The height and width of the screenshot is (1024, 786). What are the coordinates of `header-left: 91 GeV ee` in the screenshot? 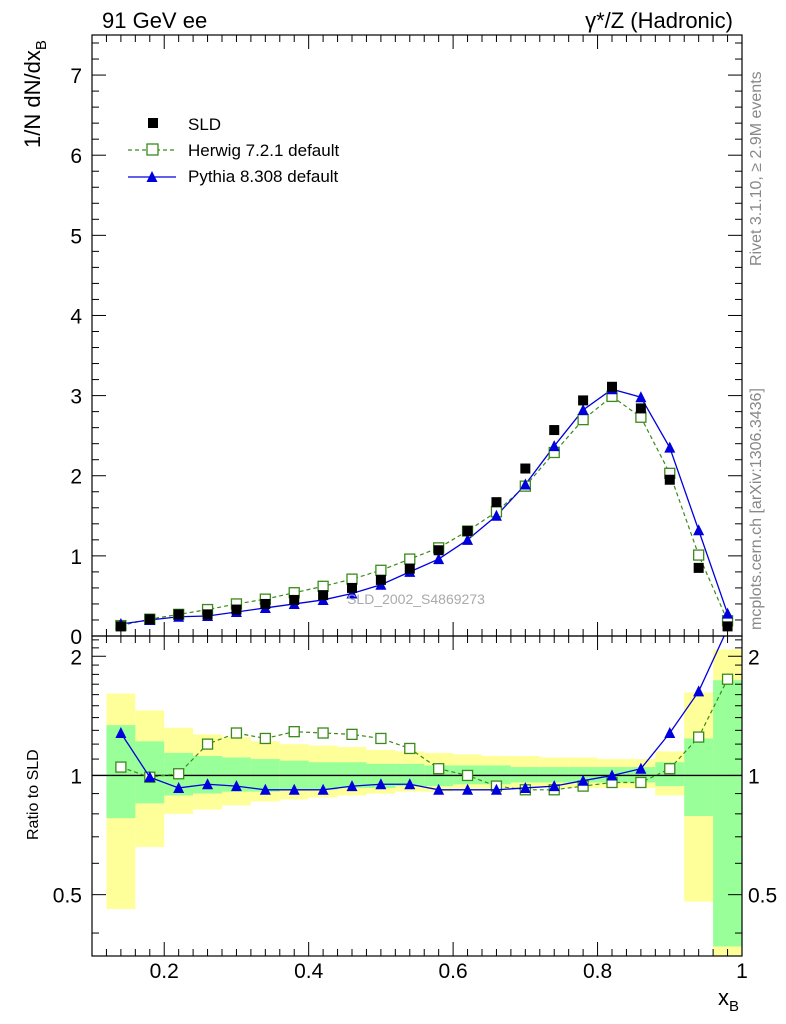 It's located at (154, 20).